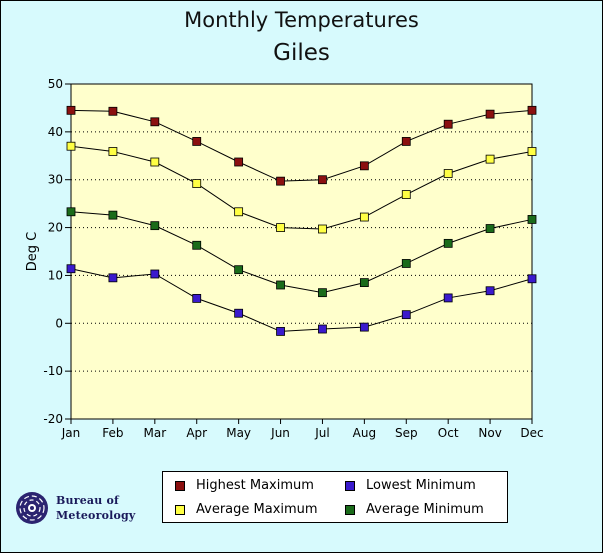 The height and width of the screenshot is (553, 603). I want to click on y-tick-label: 0, so click(59, 323).